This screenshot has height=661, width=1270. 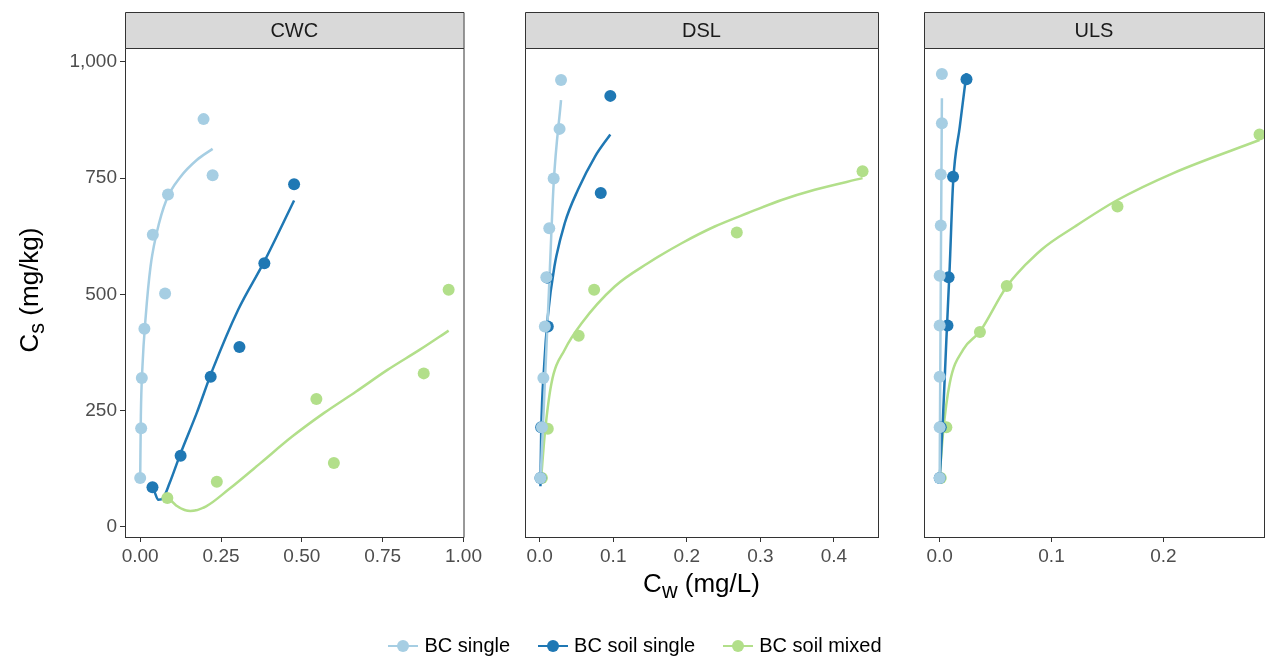 I want to click on legend-label: BC soil single, so click(x=635, y=645).